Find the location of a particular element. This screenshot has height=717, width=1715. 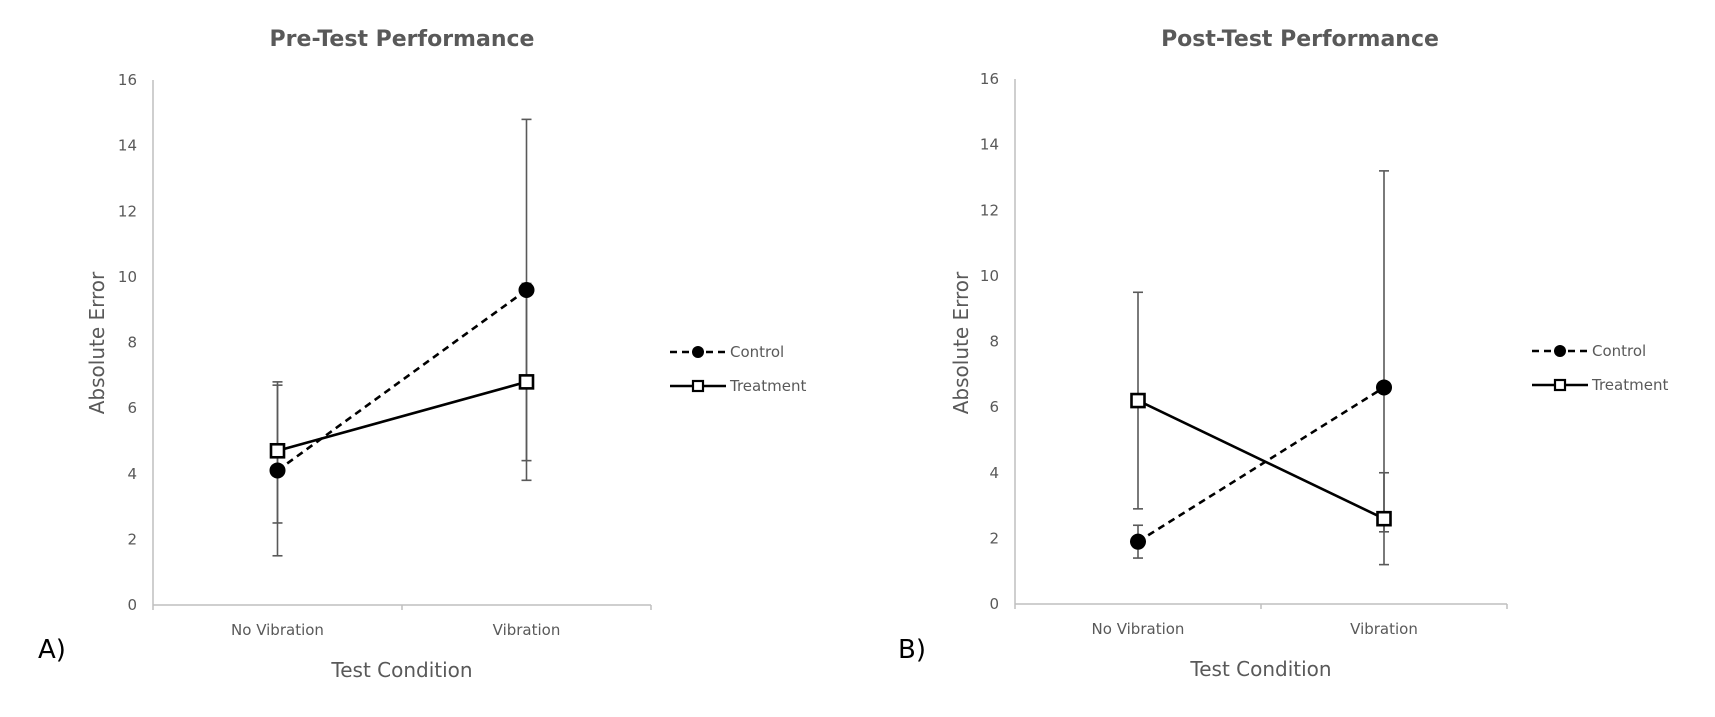

panel-label: A) is located at coordinates (52, 650).